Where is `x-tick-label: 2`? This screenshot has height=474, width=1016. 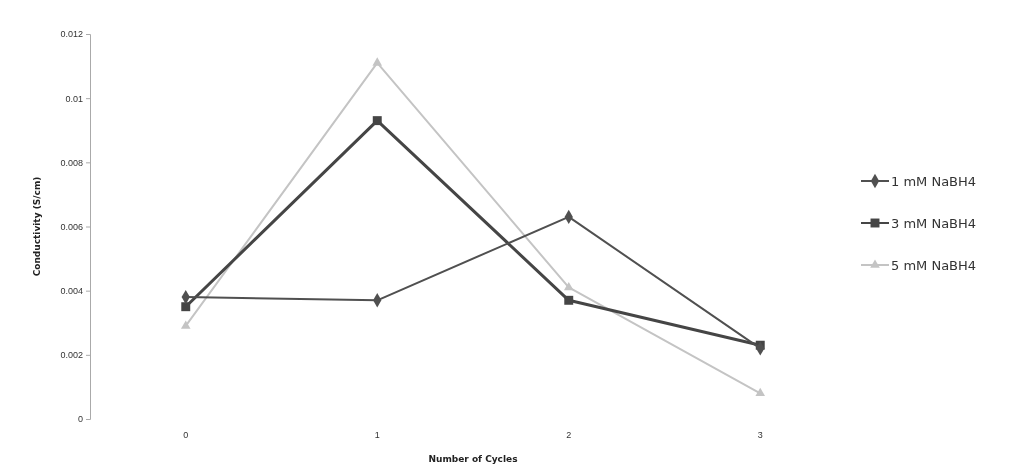
x-tick-label: 2 is located at coordinates (569, 435).